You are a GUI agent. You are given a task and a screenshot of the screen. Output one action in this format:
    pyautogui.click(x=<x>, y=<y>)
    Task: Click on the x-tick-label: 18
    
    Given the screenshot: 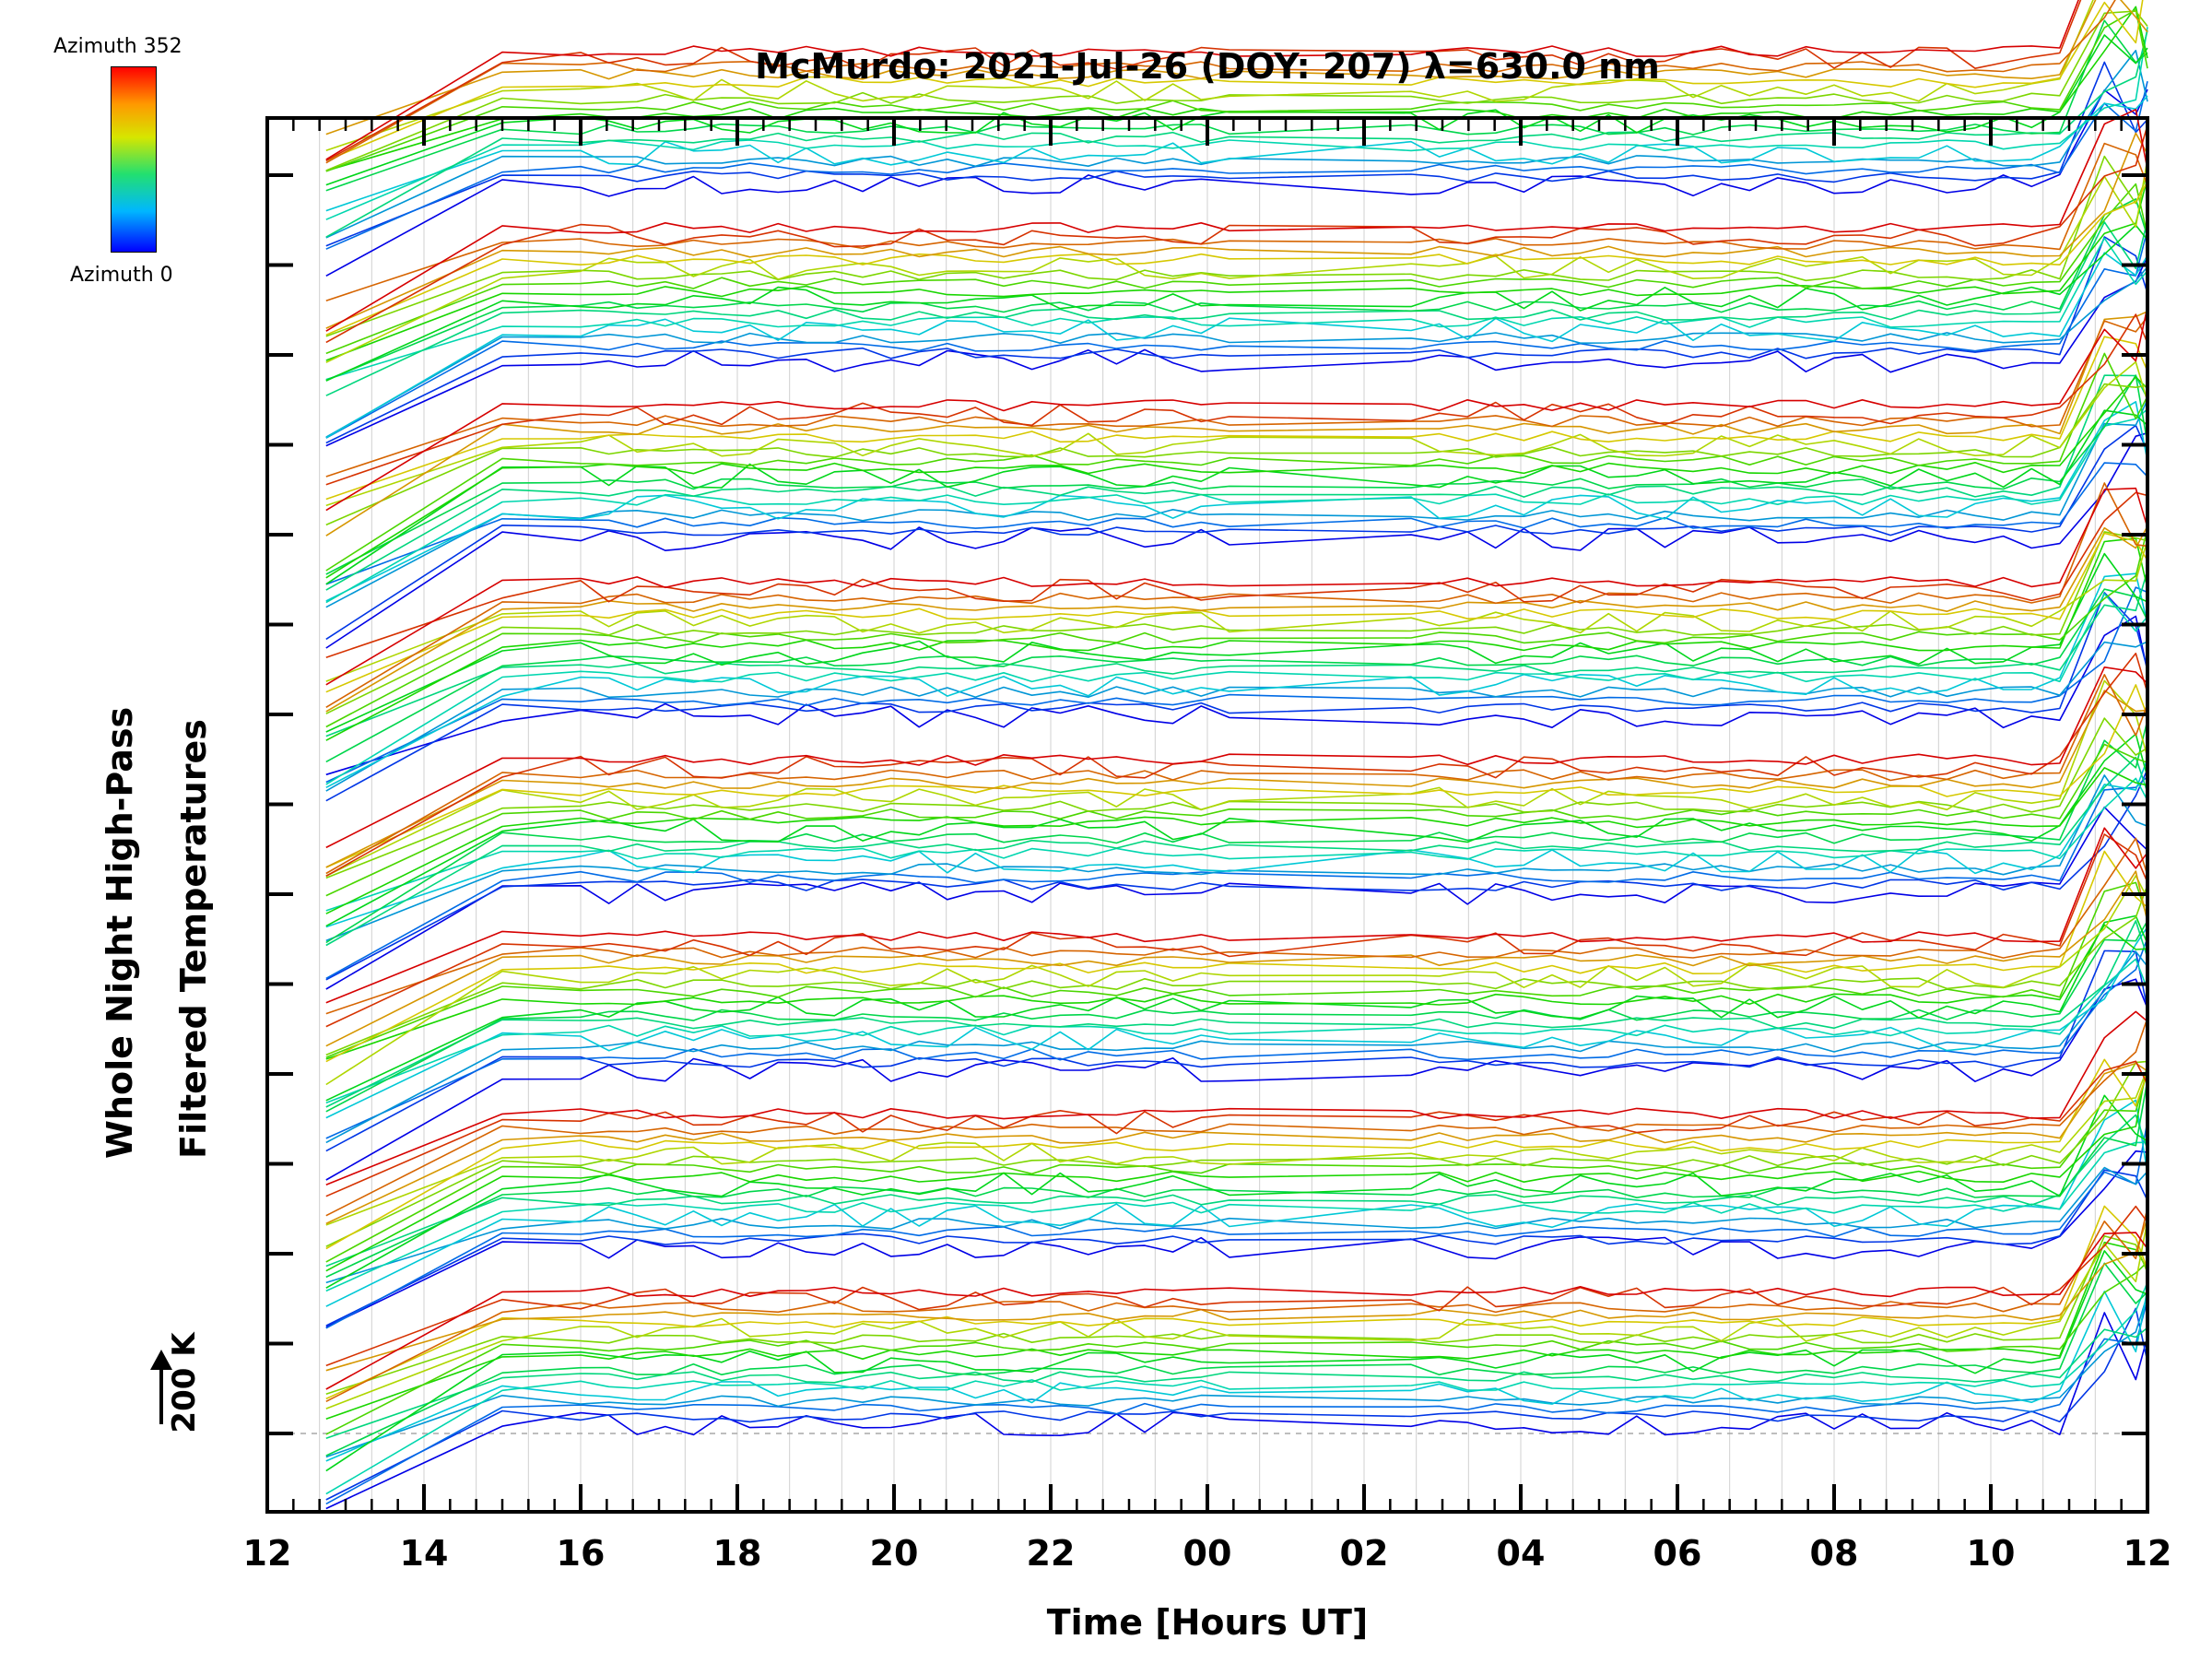 What is the action you would take?
    pyautogui.click(x=737, y=1553)
    